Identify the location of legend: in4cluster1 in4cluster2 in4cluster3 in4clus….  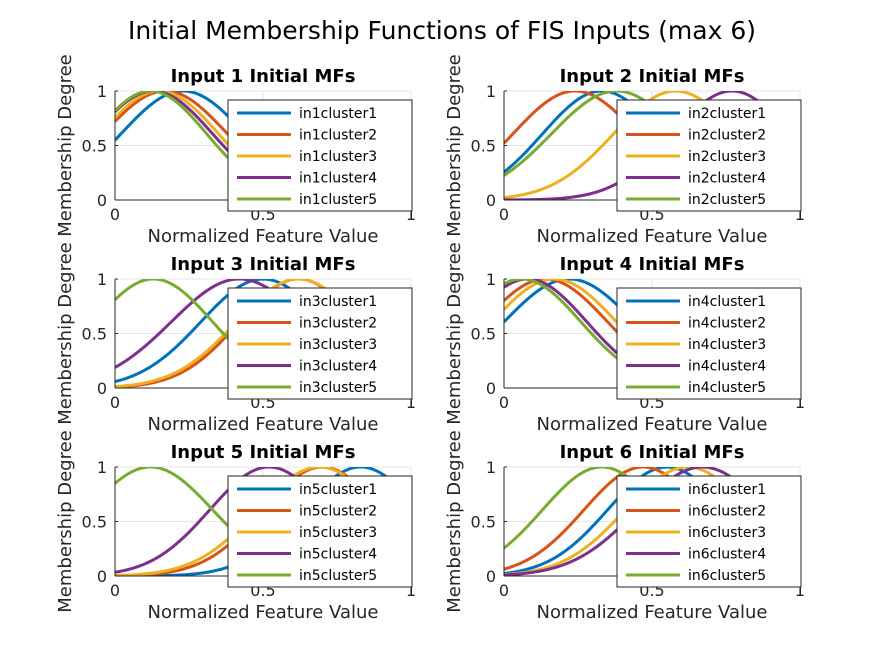
(709, 343).